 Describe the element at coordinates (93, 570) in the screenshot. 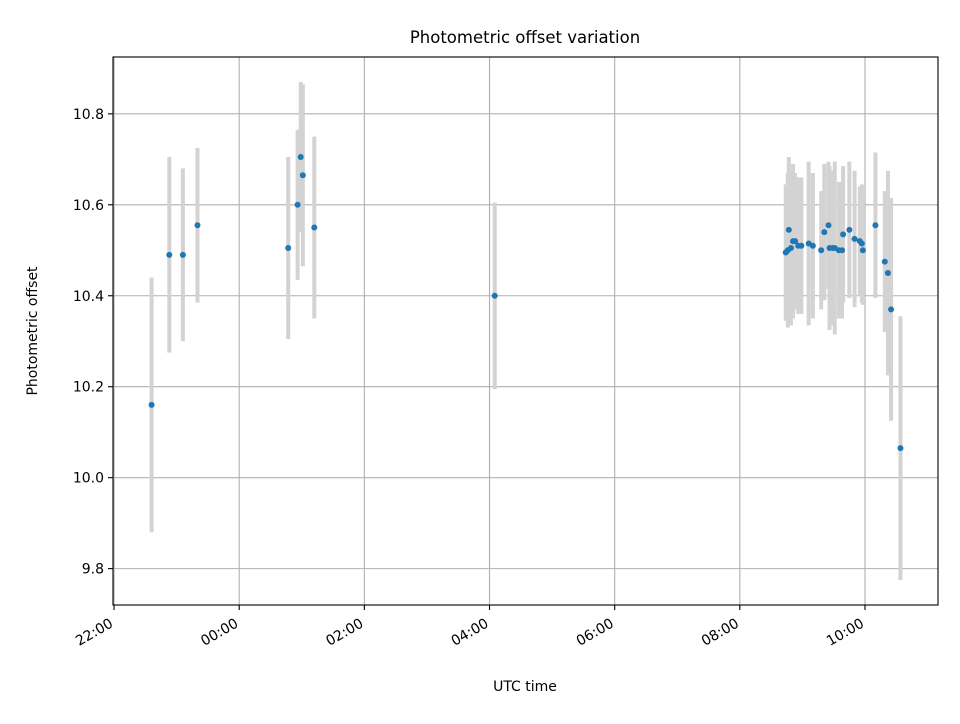

I see `y-tick-label: 9.8` at that location.